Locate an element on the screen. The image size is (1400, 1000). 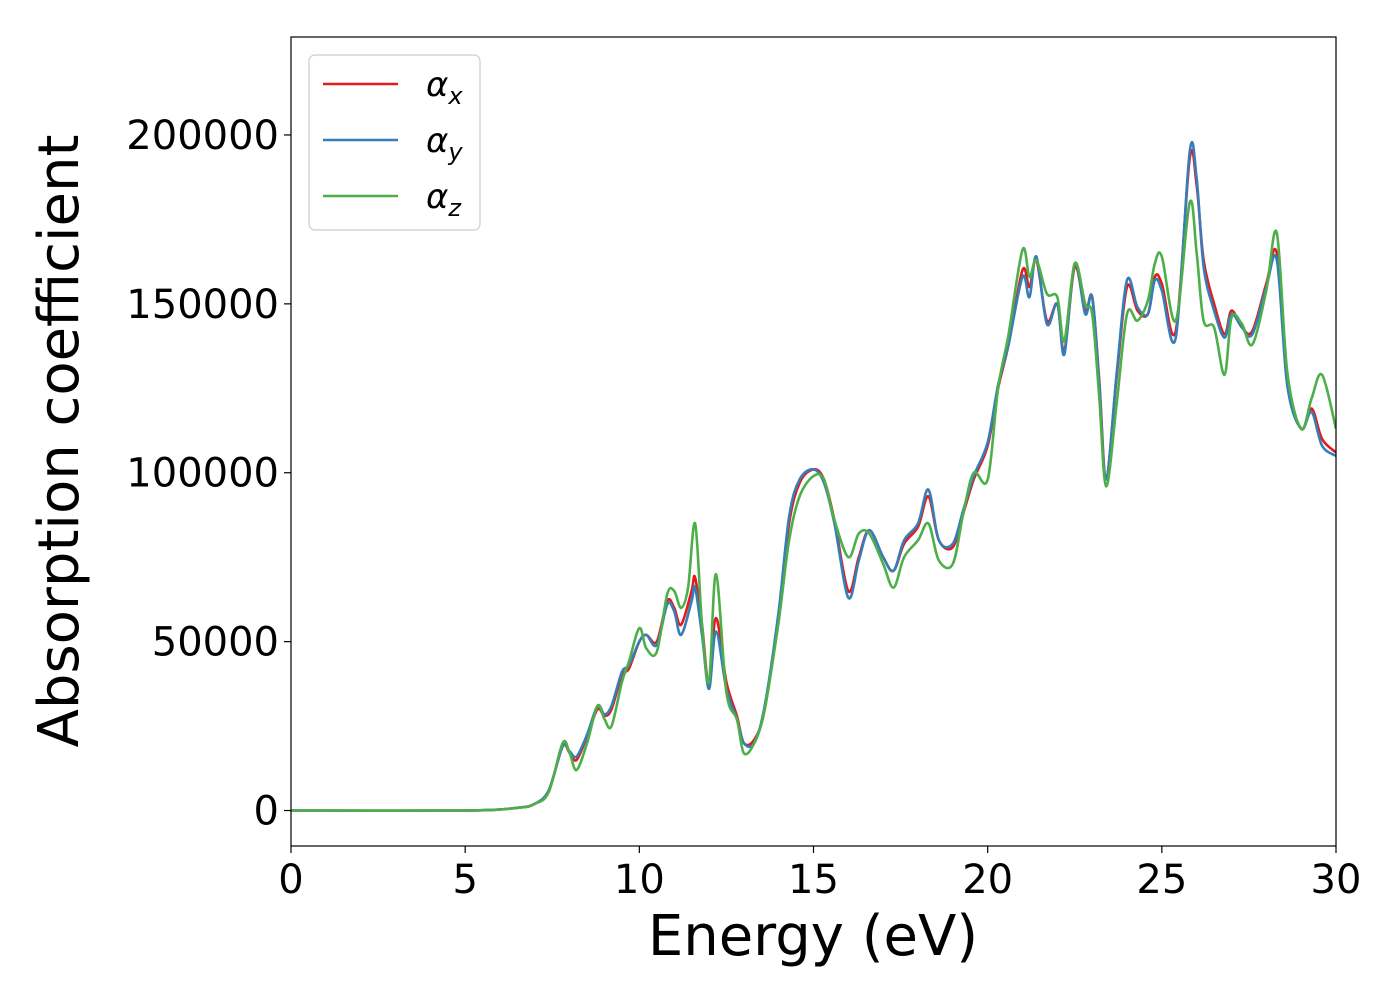
y-axis: 0 50000 100000 150000 200000 is located at coordinates (208, 474).